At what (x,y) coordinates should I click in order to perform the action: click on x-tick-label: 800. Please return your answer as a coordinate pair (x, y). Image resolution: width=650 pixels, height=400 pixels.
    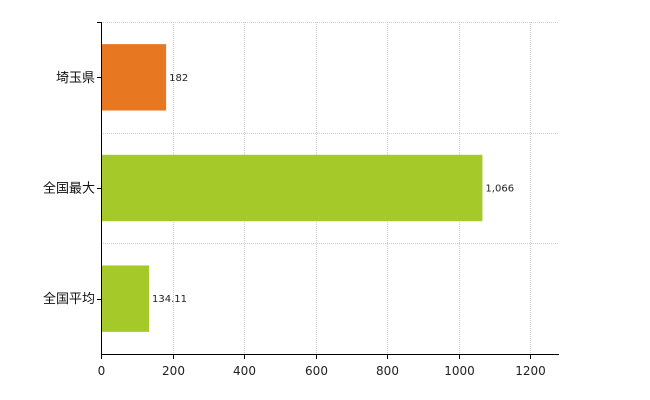
    Looking at the image, I should click on (387, 371).